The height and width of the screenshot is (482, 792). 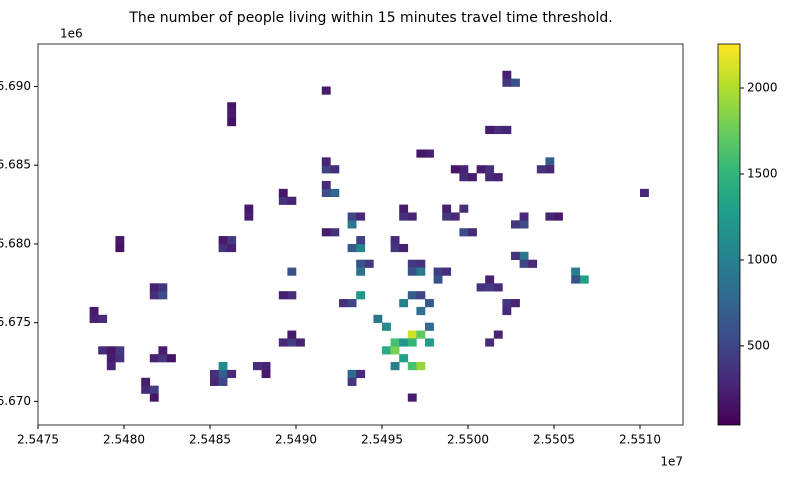 What do you see at coordinates (124, 440) in the screenshot?
I see `x-tick-label: 2.5480` at bounding box center [124, 440].